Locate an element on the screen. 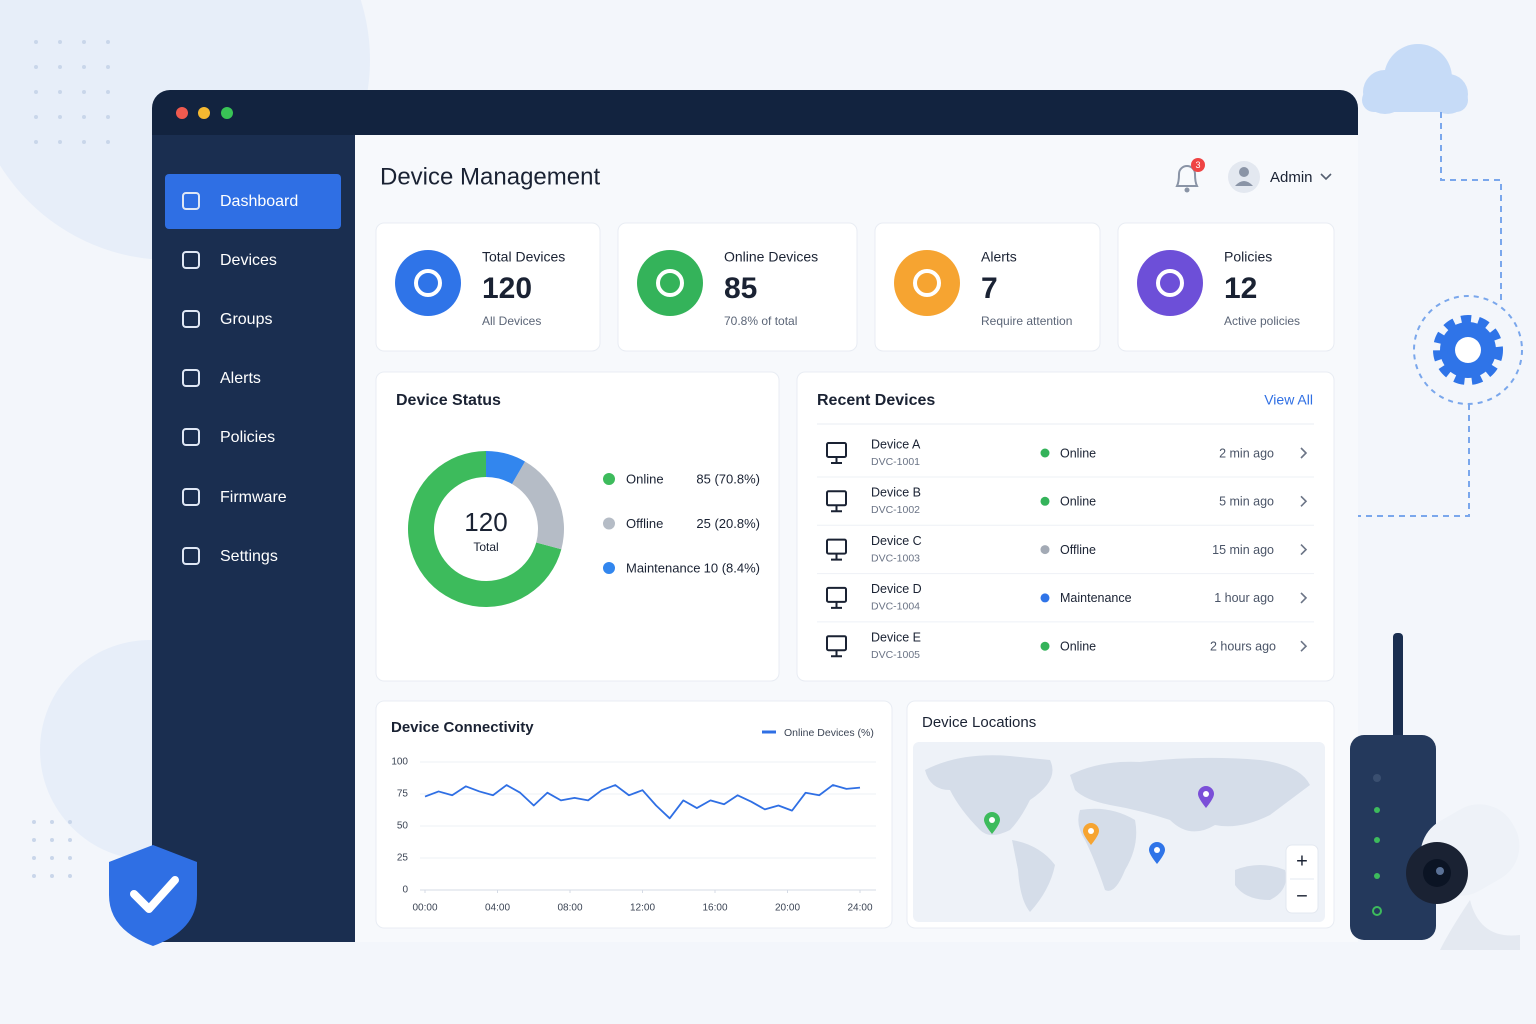 The height and width of the screenshot is (1024, 1536). nav-label: Policies is located at coordinates (247, 437).